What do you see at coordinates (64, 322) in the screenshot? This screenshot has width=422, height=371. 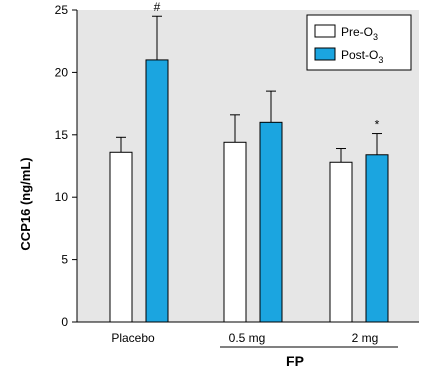 I see `y-tick-label: 0` at bounding box center [64, 322].